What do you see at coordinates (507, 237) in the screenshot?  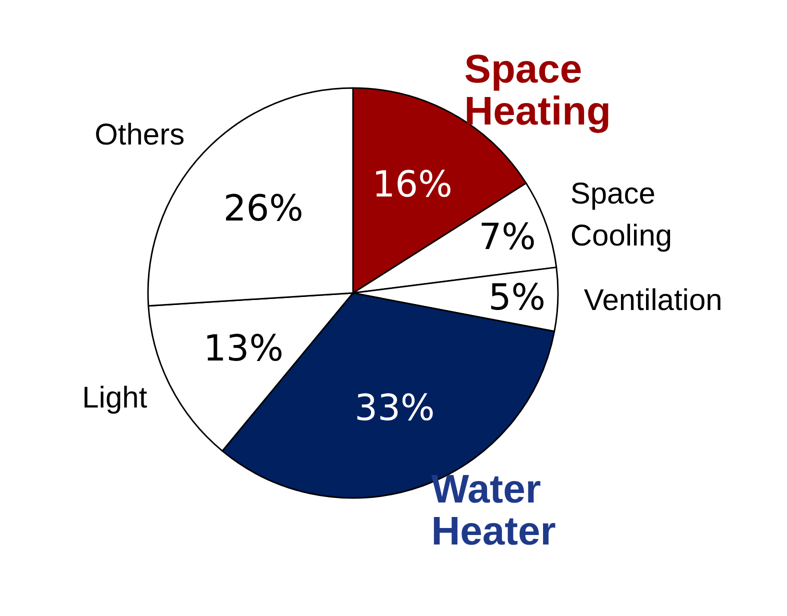 I see `data-label: 7%` at bounding box center [507, 237].